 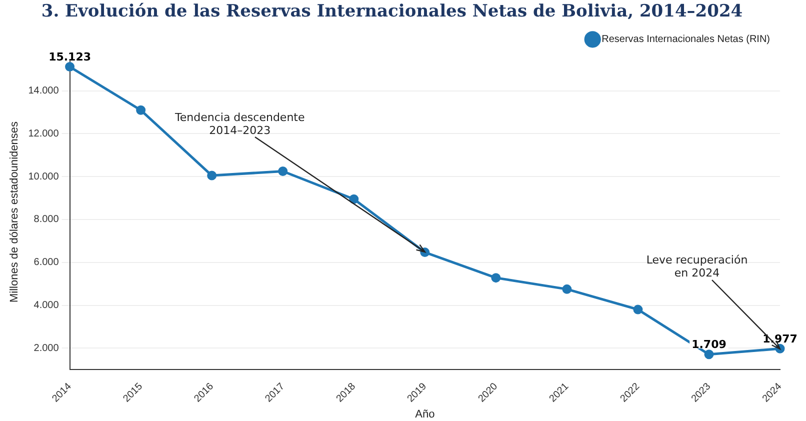 What do you see at coordinates (44, 91) in the screenshot?
I see `y-tick-label: 14.000` at bounding box center [44, 91].